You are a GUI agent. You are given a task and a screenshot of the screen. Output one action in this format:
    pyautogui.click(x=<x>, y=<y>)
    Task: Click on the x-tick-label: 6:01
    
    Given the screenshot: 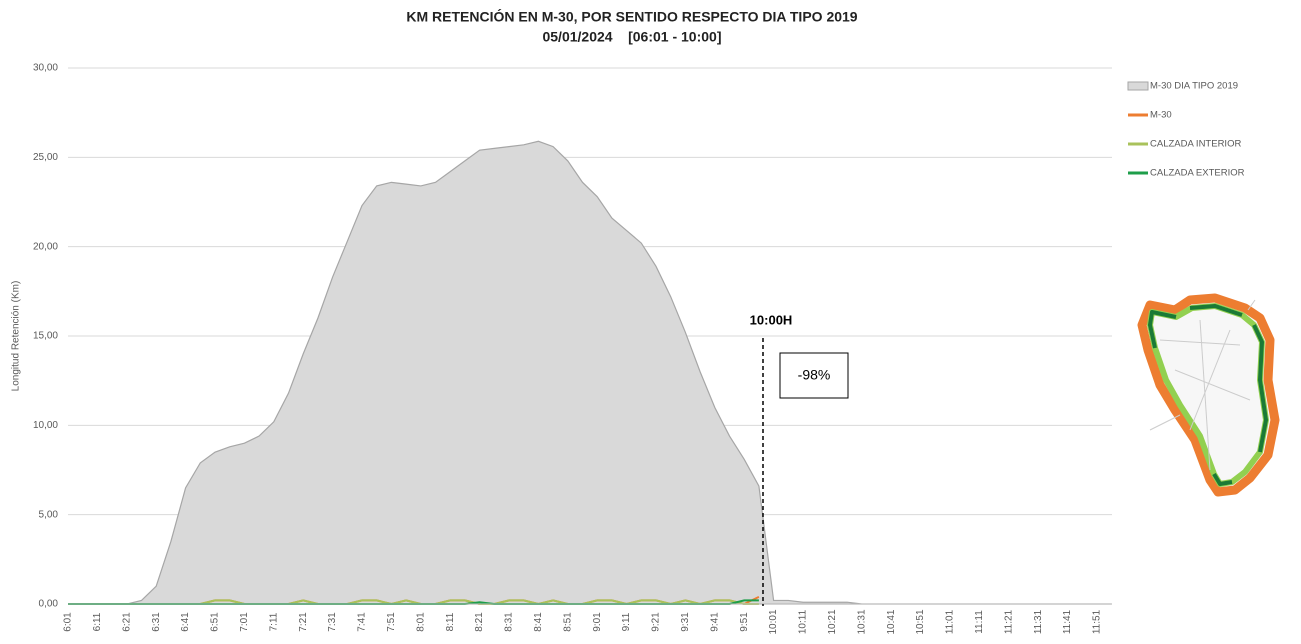 What is the action you would take?
    pyautogui.click(x=68, y=622)
    